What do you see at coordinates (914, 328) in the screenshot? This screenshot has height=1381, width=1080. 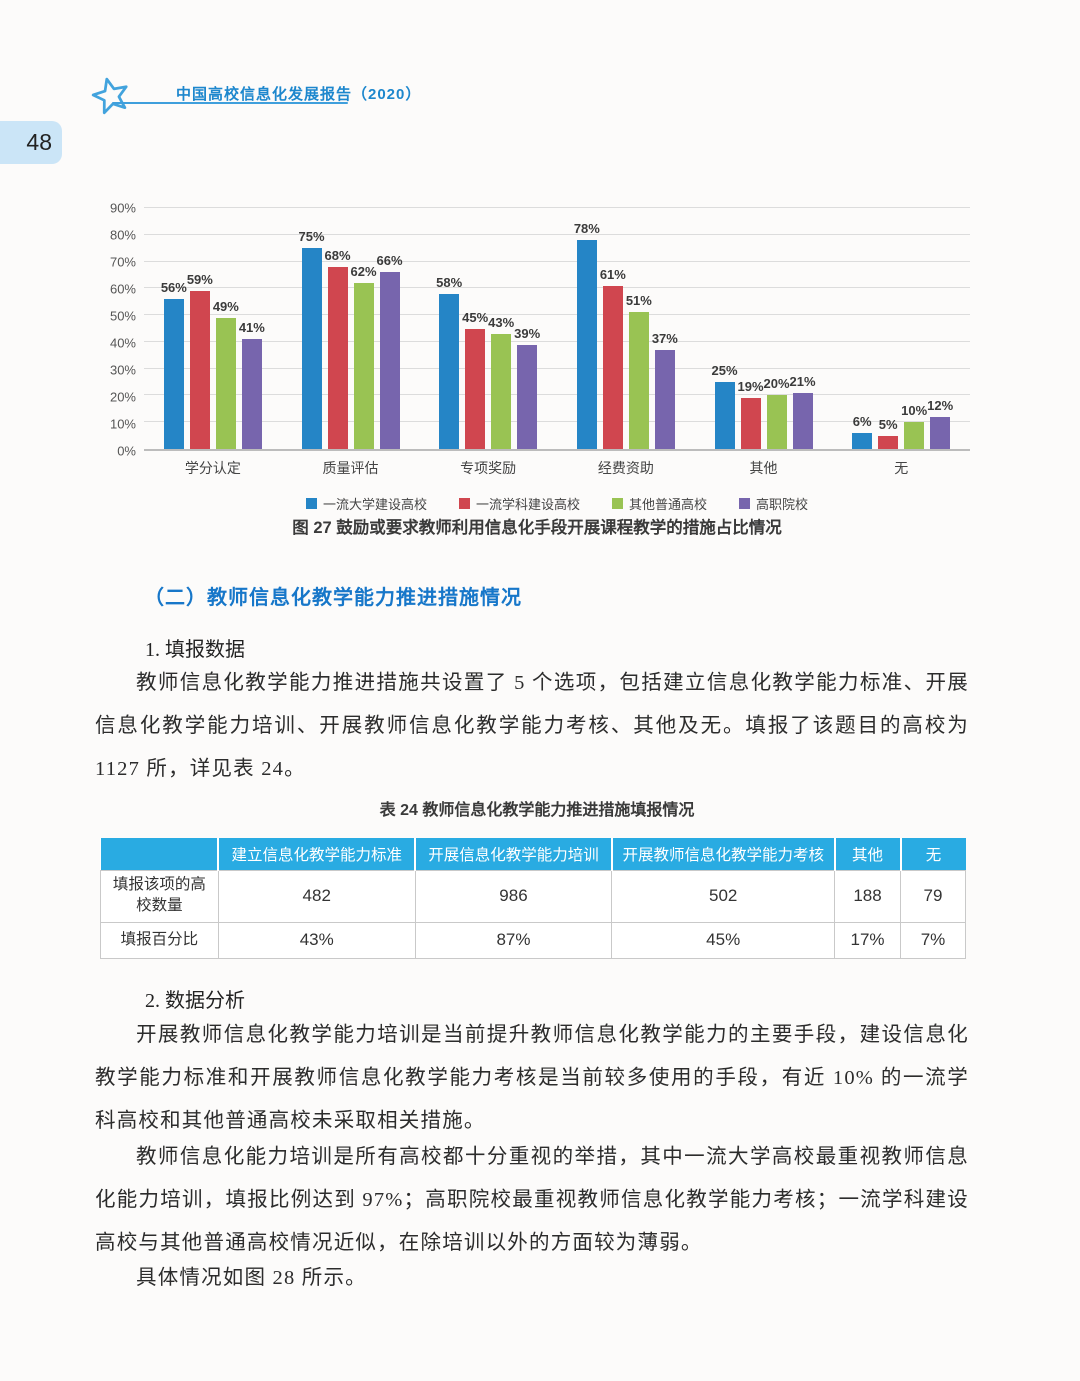 I see `bar-slot: 10%` at bounding box center [914, 328].